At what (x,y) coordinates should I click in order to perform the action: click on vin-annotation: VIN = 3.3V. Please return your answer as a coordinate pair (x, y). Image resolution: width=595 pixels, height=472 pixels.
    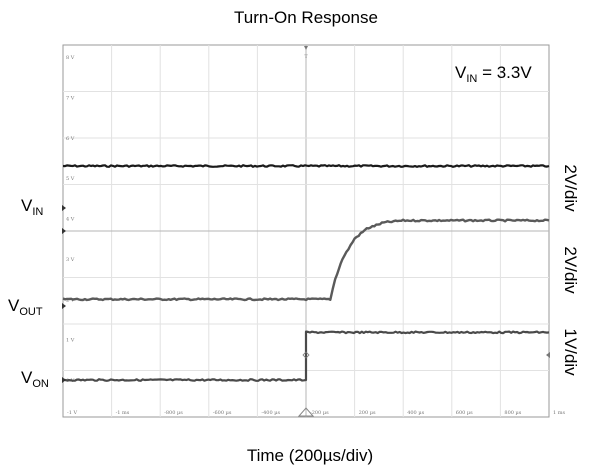
    Looking at the image, I should click on (493, 74).